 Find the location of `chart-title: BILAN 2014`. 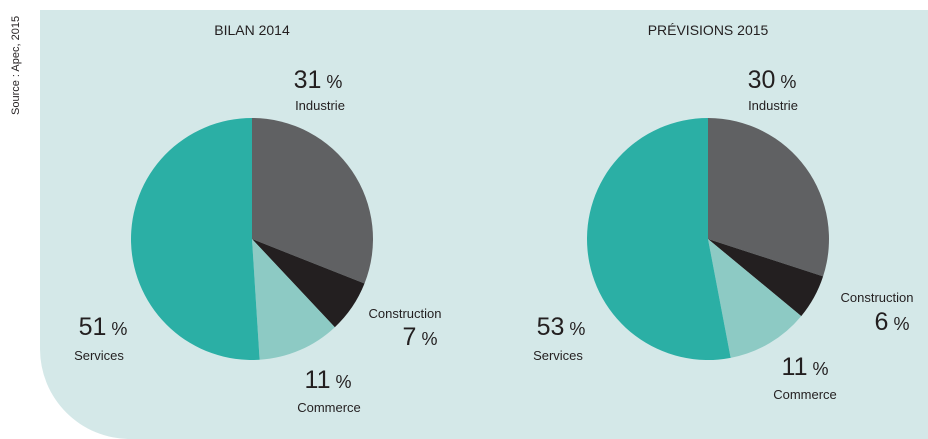

chart-title: BILAN 2014 is located at coordinates (252, 30).